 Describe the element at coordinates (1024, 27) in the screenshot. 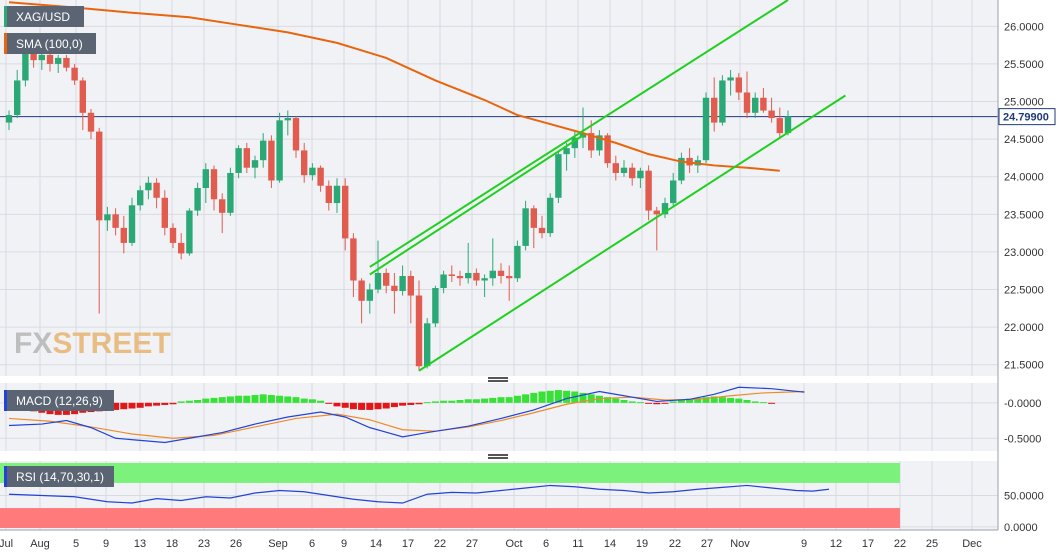

I see `y-tick-label: 26.0000` at that location.